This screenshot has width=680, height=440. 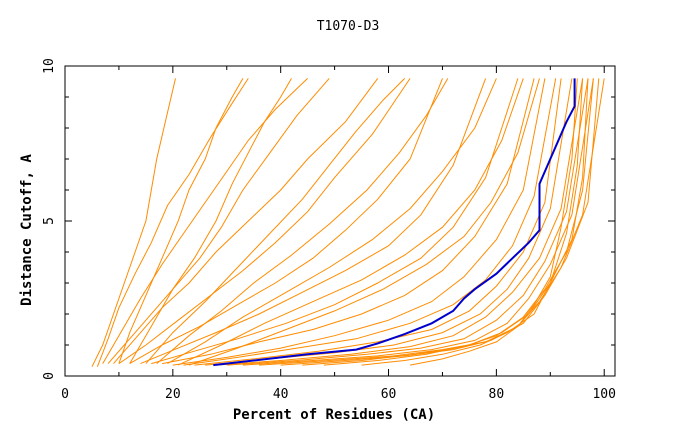 I want to click on x-axis-label: Percent of Residues (CA), so click(x=334, y=415).